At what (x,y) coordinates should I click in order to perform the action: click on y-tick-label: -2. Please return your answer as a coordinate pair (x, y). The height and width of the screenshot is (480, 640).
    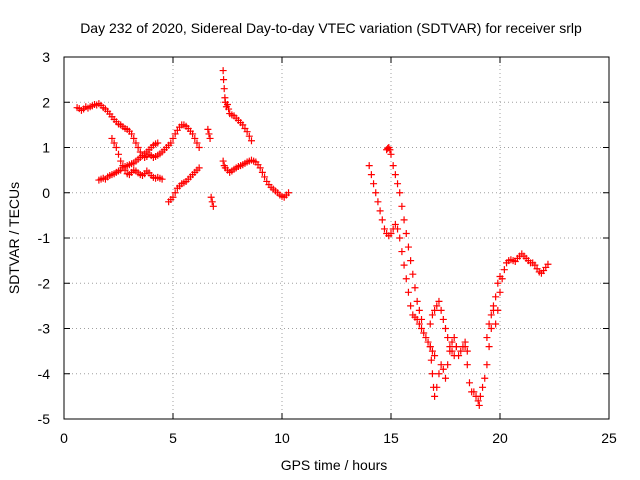
    Looking at the image, I should click on (44, 283).